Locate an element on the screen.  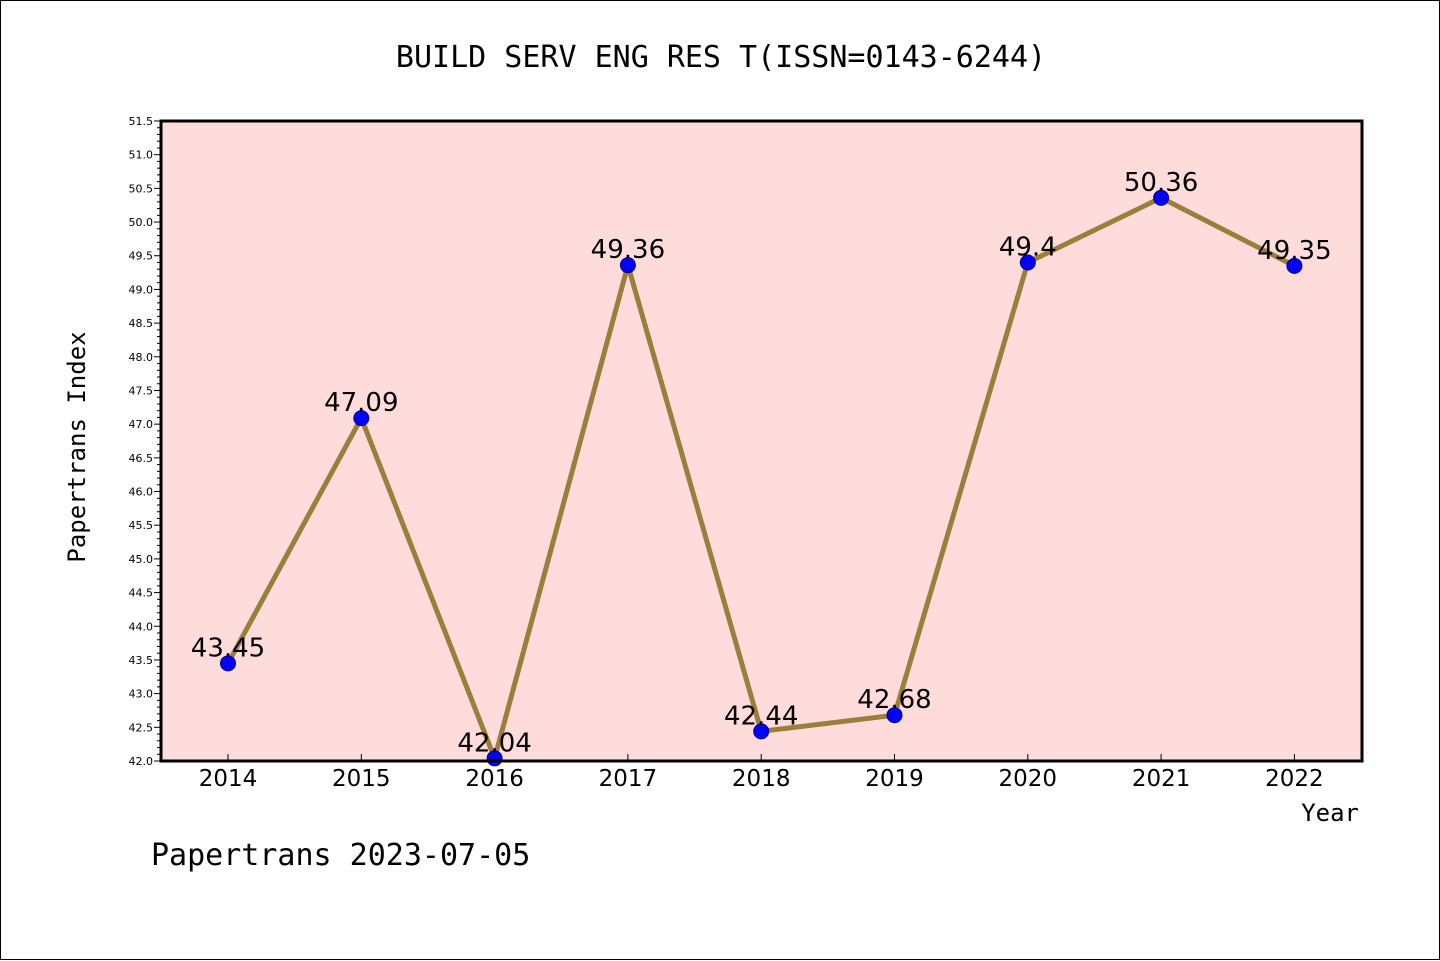
y-tick-label: 43.0 is located at coordinates (141, 694).